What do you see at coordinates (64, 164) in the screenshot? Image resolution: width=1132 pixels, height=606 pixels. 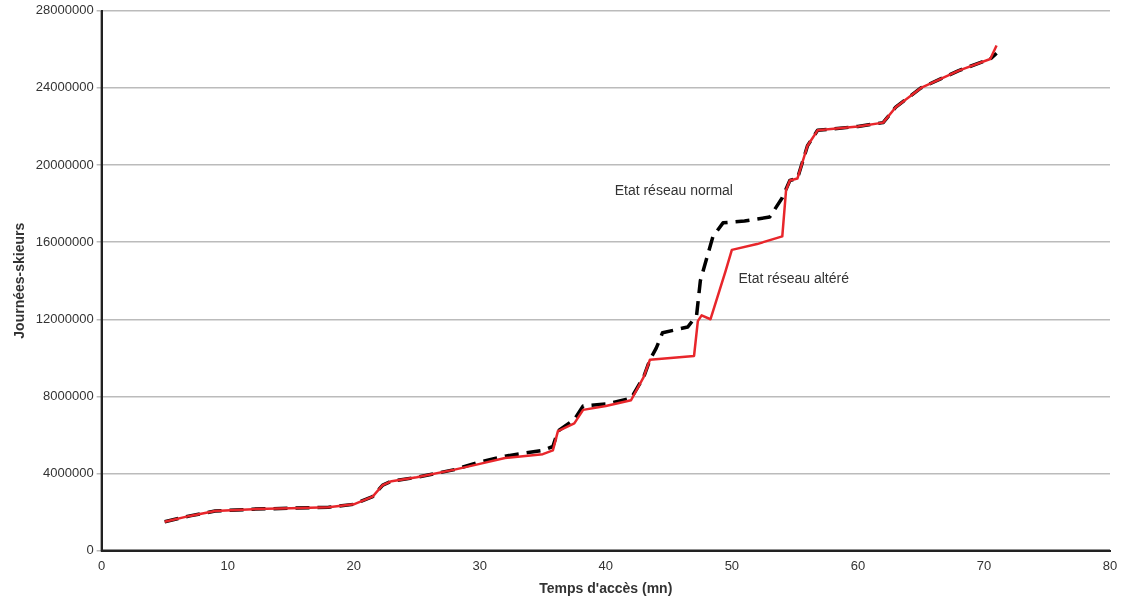 I see `y-tick-label: 20000000` at bounding box center [64, 164].